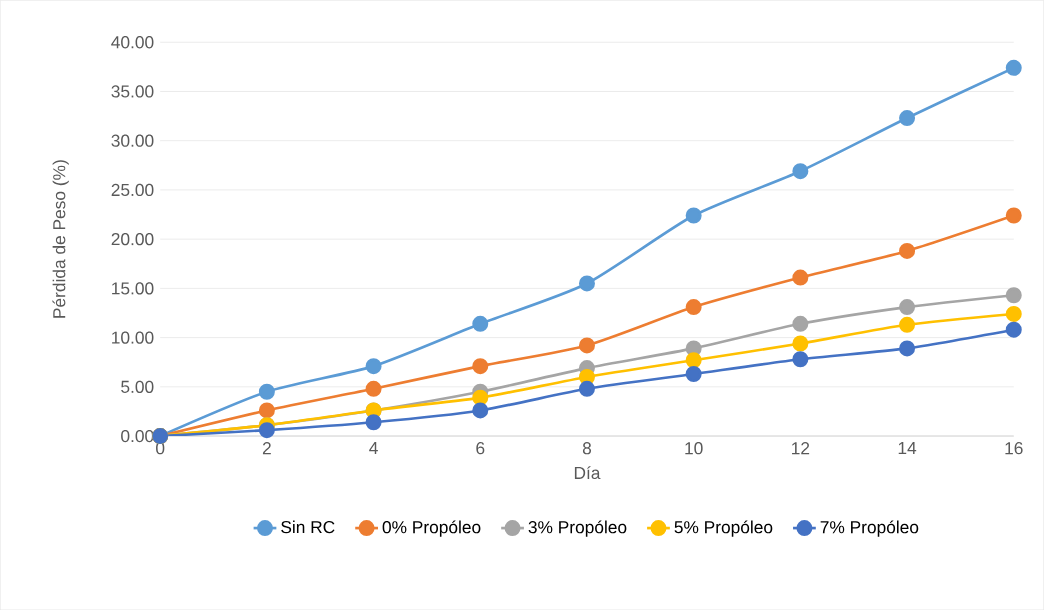 The image size is (1044, 610). I want to click on x-tick-label: 16, so click(1014, 448).